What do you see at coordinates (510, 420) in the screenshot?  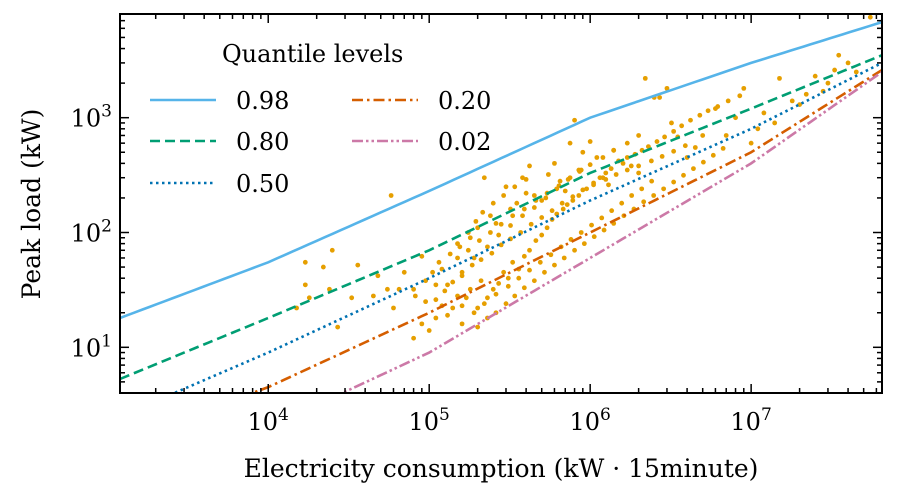 I see `x-tick-labels: 104 105 106 107` at bounding box center [510, 420].